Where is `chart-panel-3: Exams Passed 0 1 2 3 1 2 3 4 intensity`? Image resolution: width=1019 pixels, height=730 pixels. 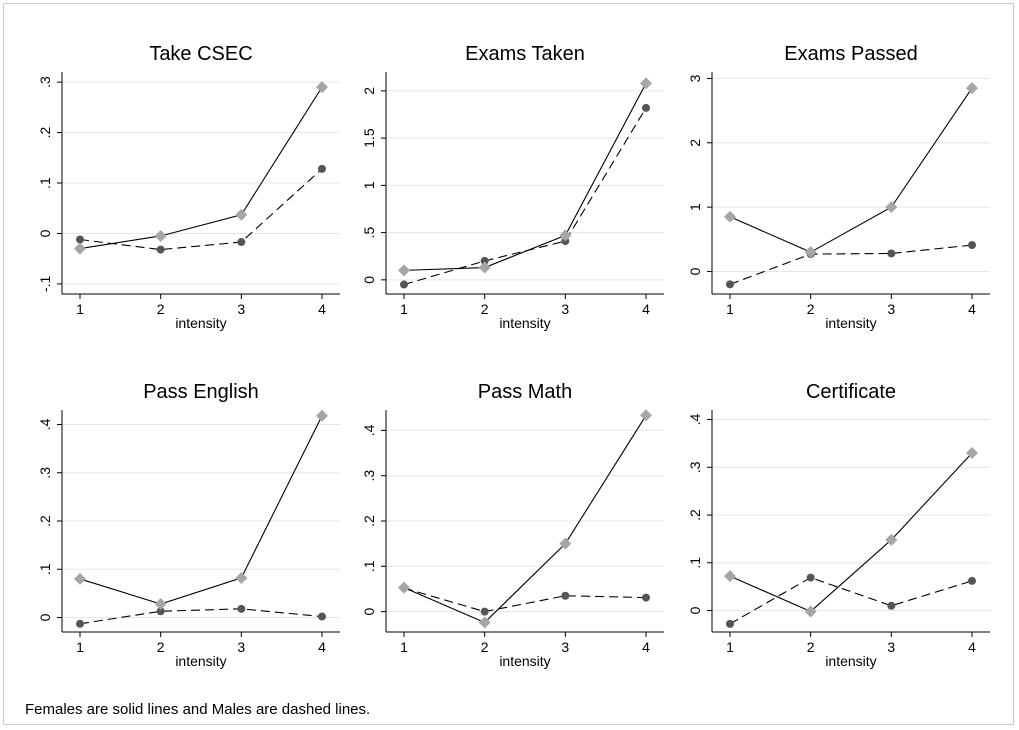
chart-panel-3: Exams Passed 0 1 2 3 1 2 3 4 intensity is located at coordinates (838, 187).